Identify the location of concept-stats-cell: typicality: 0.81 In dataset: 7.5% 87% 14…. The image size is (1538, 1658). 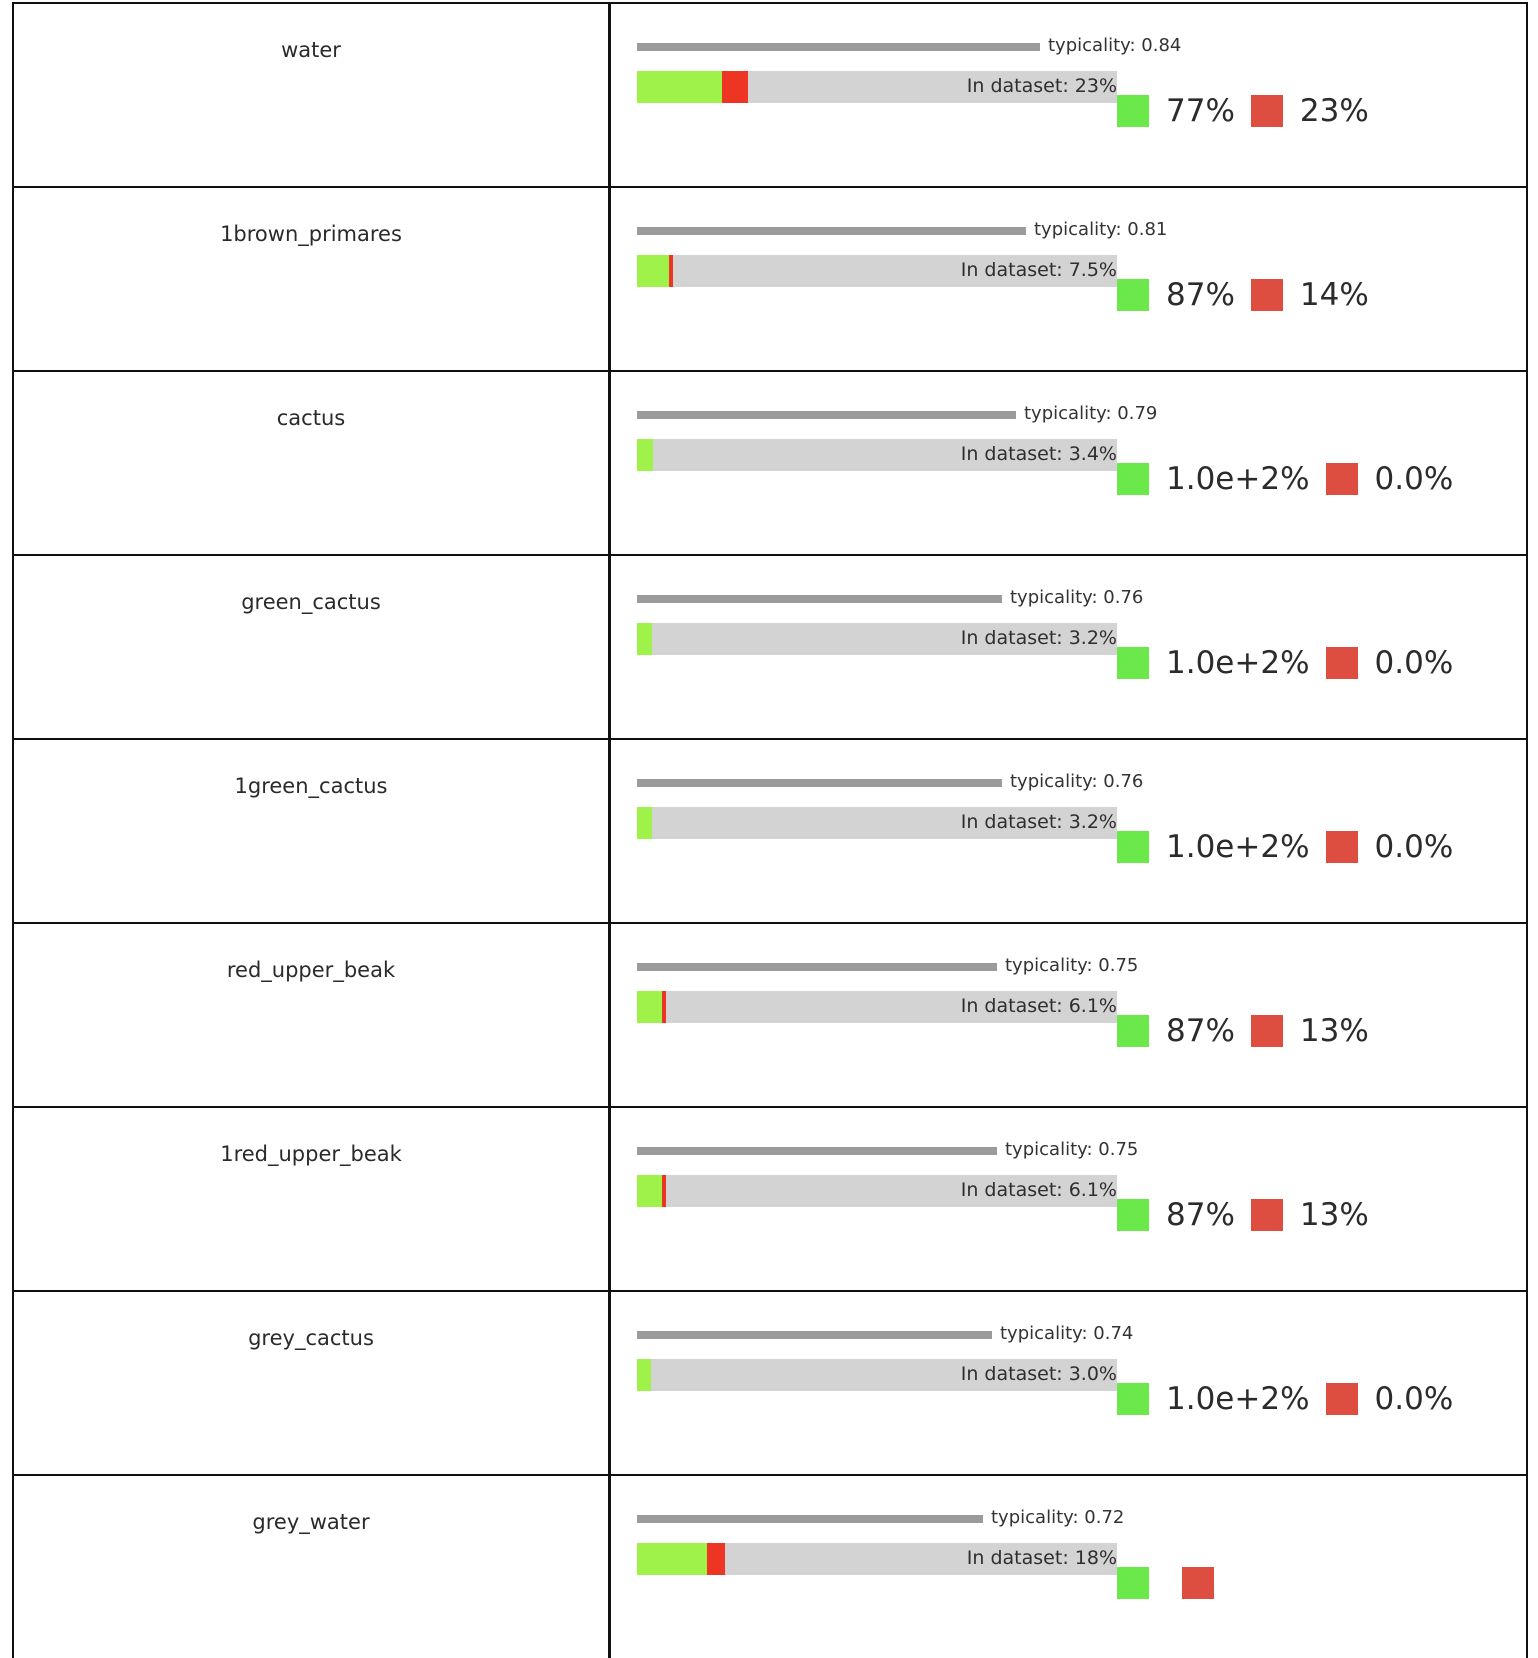
(1068, 279).